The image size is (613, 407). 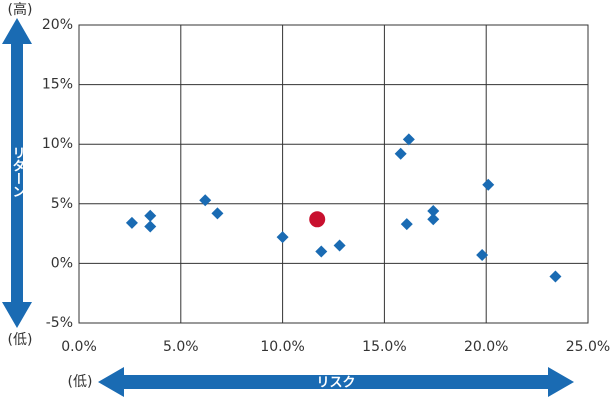 I want to click on x-tick-label: 25.0%, so click(x=588, y=347).